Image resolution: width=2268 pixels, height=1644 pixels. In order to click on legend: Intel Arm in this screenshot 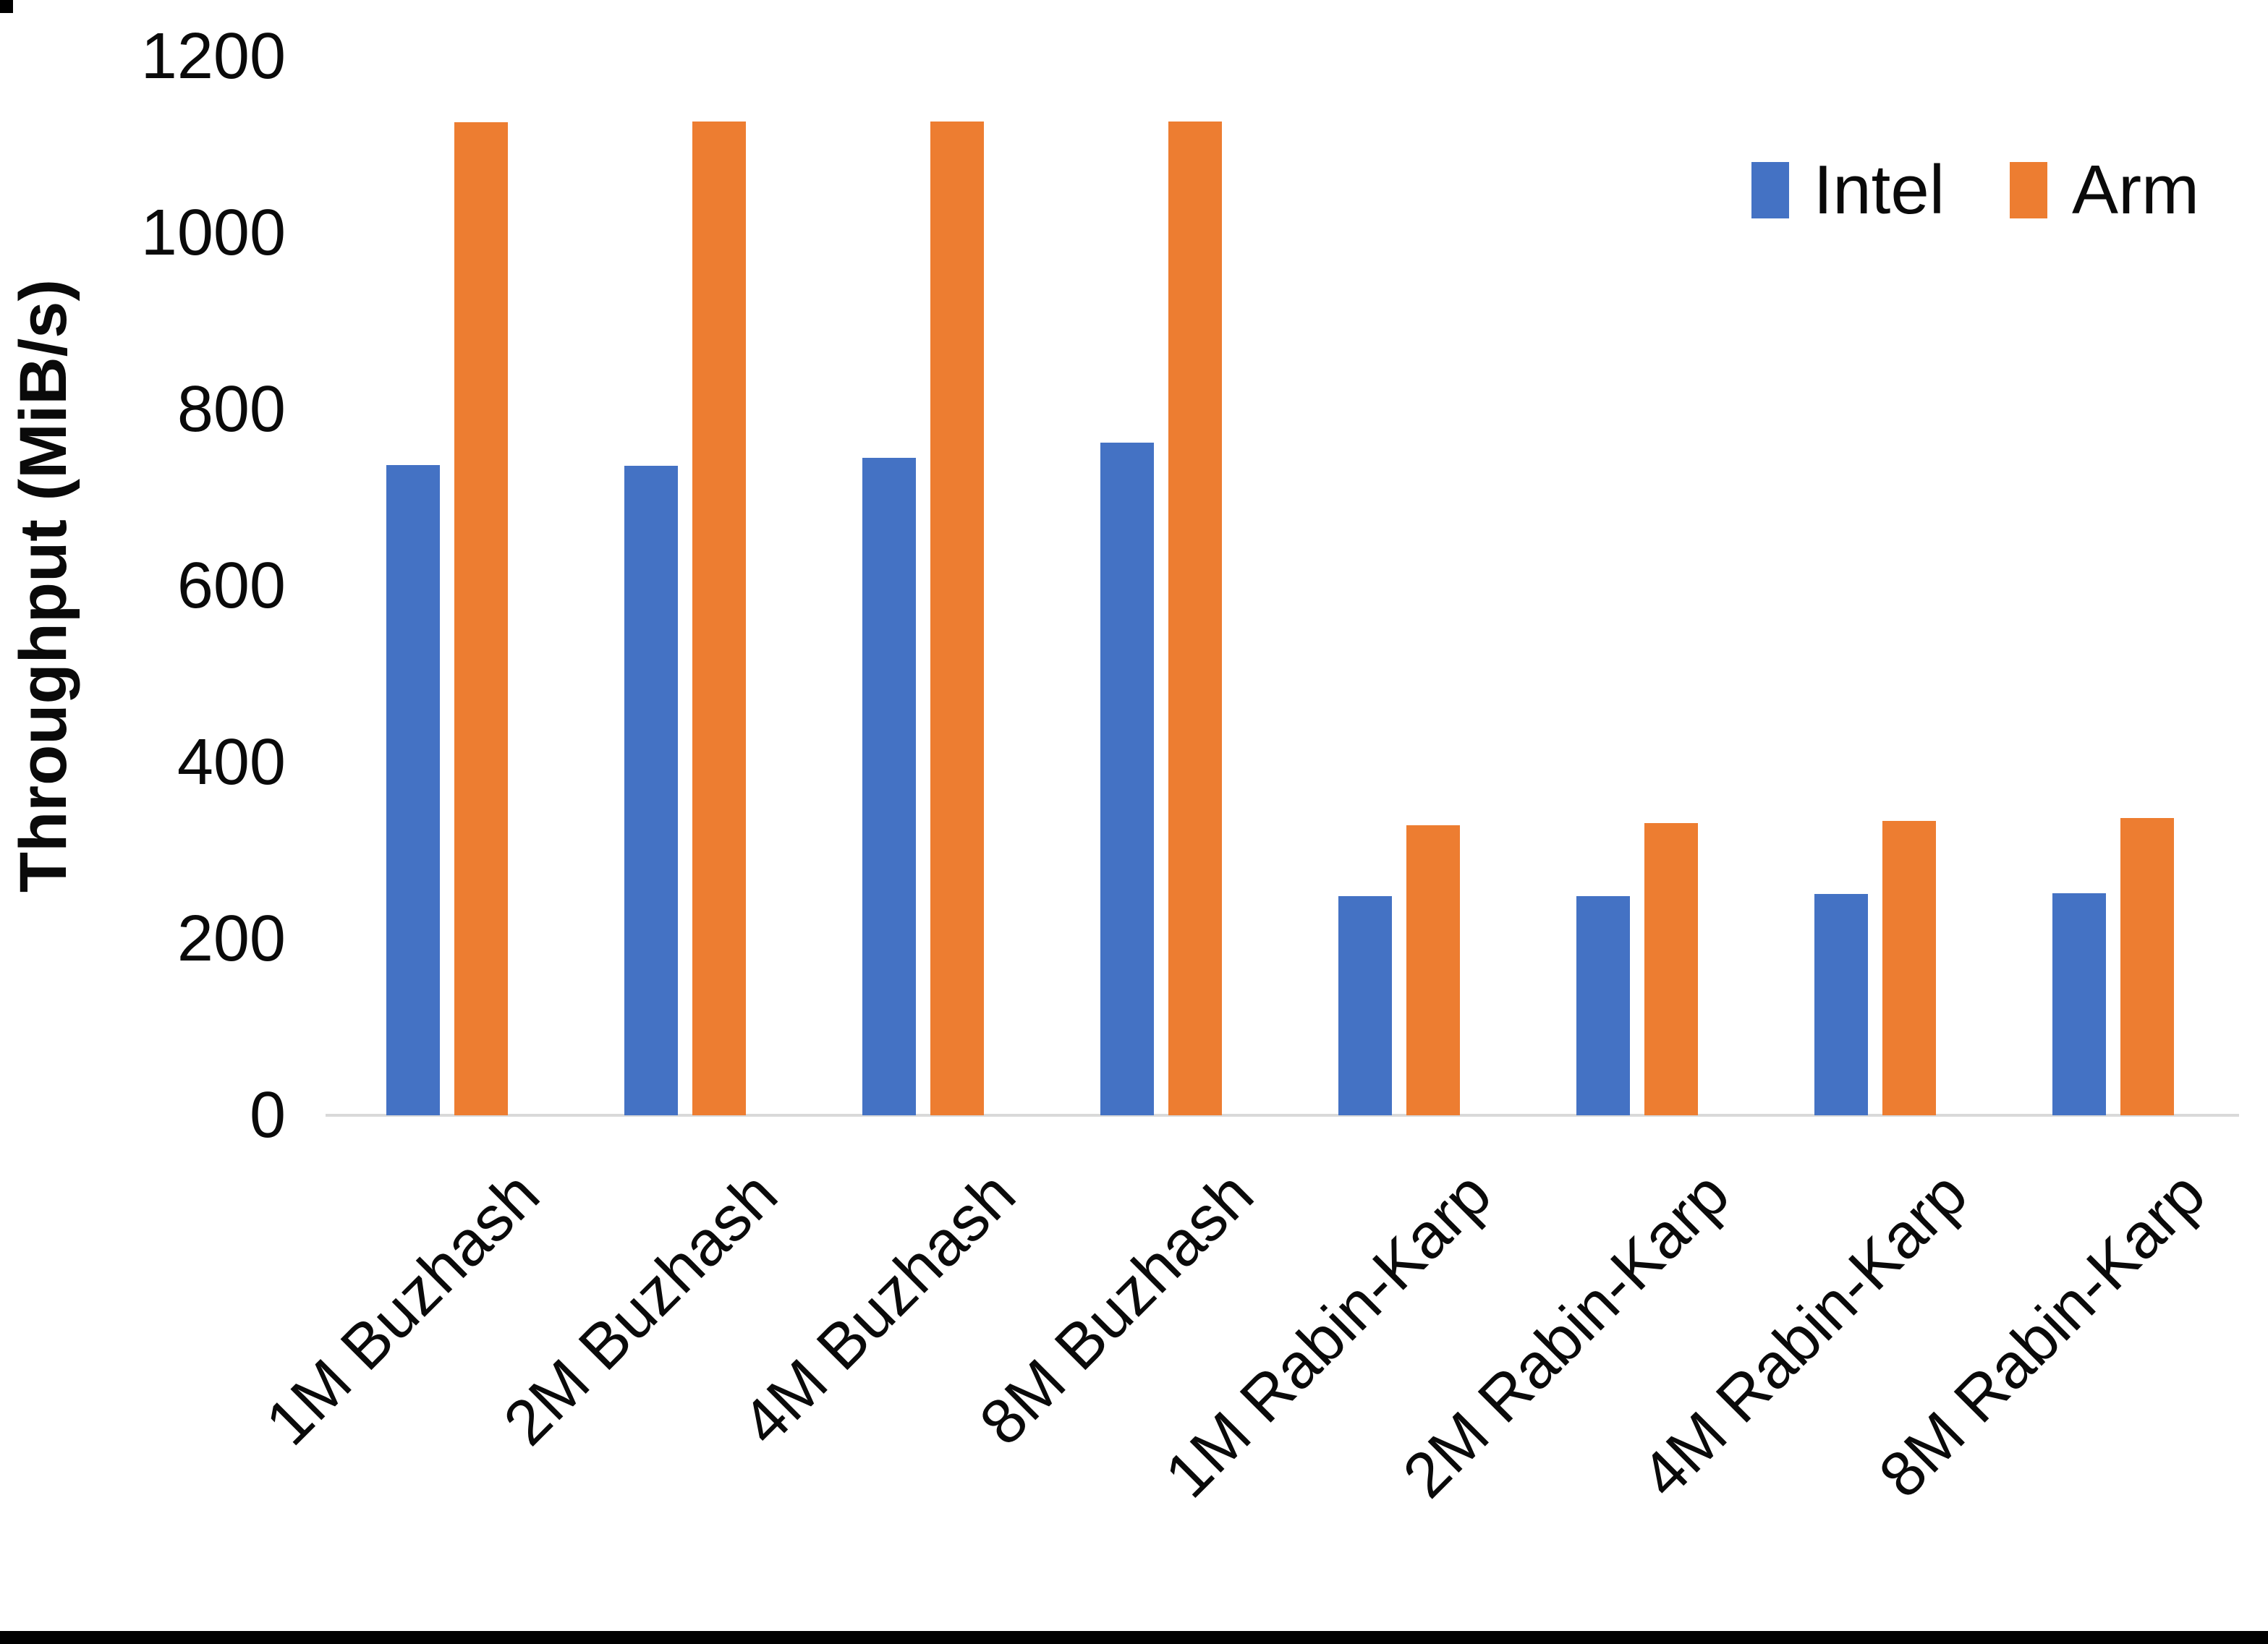, I will do `click(1975, 190)`.